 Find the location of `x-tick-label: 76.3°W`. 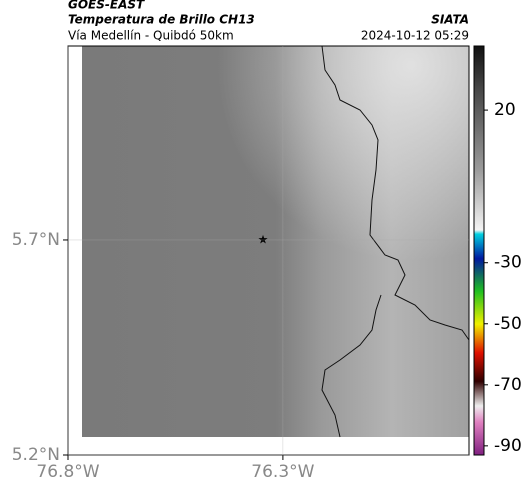

x-tick-label: 76.3°W is located at coordinates (282, 472).